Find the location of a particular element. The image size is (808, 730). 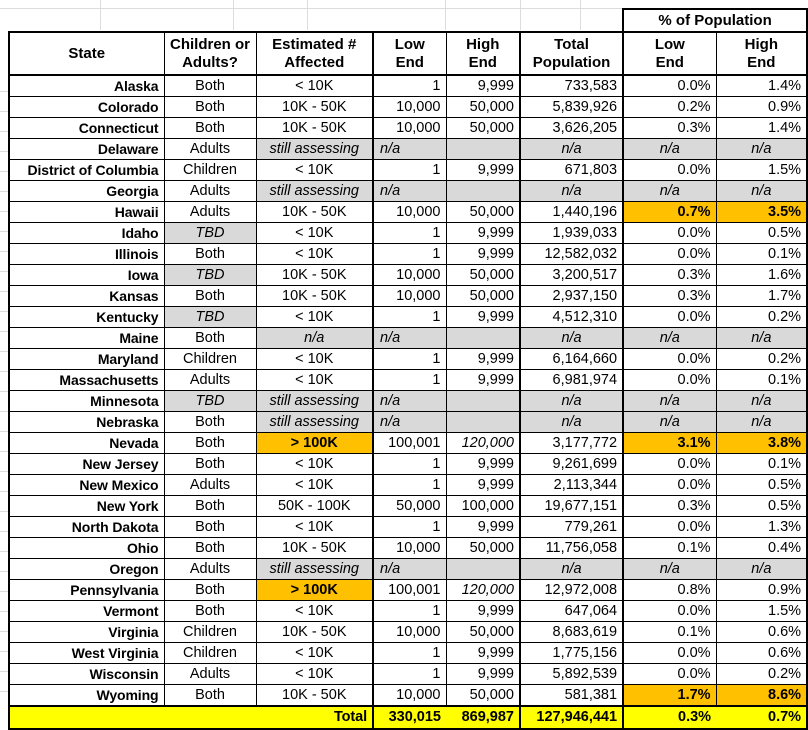

col-header-estimated-affected: Estimated # Affected is located at coordinates (314, 53).